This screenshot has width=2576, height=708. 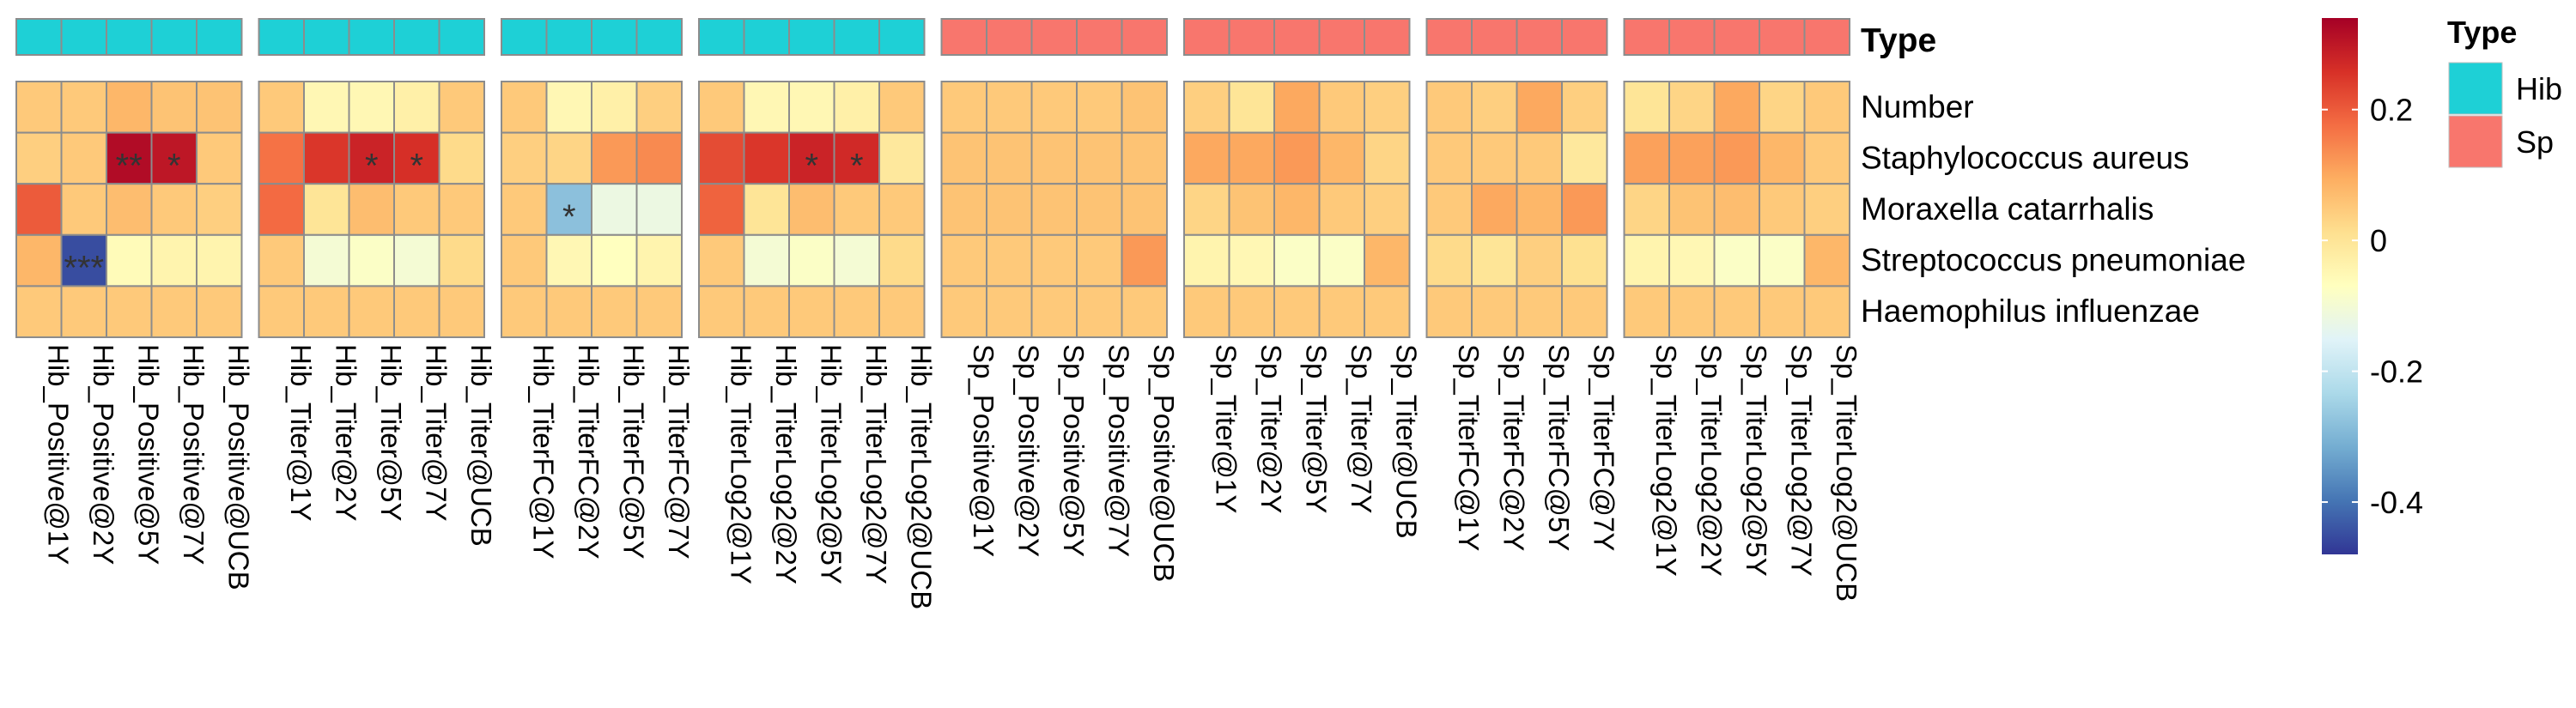 I want to click on column-label: Sp_Positive@UCB, so click(x=1164, y=463).